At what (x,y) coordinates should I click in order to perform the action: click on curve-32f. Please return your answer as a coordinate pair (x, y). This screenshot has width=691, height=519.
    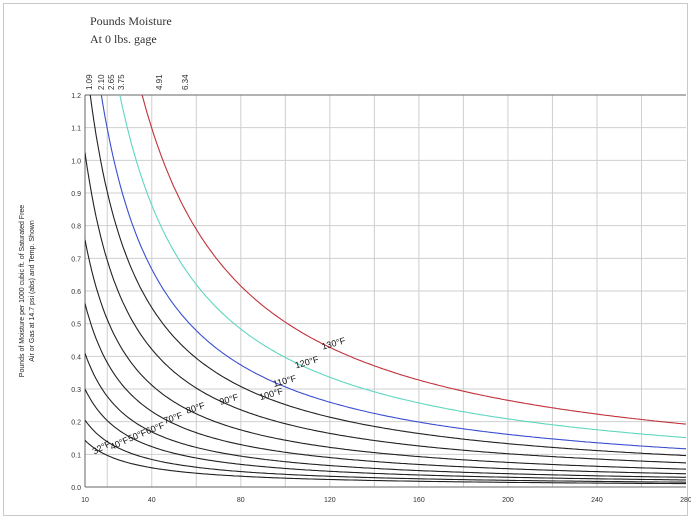
    Looking at the image, I should click on (385, 462).